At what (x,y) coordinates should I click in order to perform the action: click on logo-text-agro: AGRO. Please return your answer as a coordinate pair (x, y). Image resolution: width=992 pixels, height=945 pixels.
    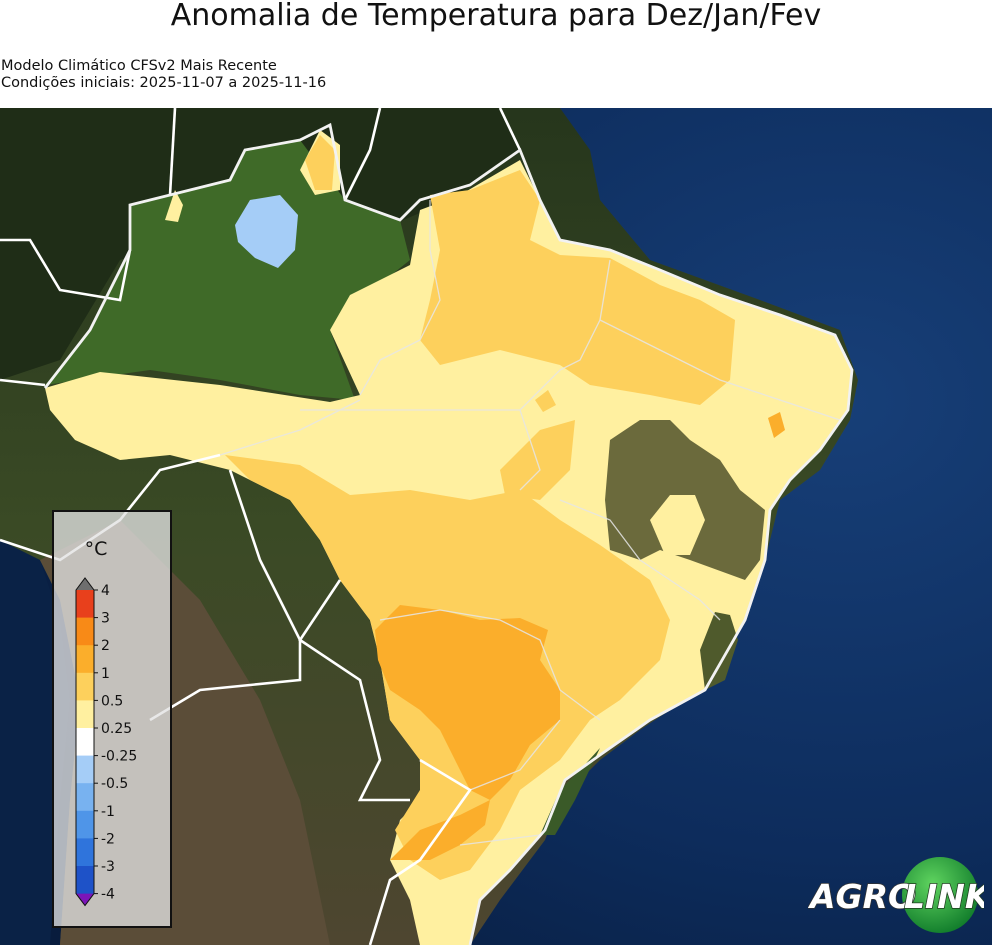
    Looking at the image, I should click on (862, 896).